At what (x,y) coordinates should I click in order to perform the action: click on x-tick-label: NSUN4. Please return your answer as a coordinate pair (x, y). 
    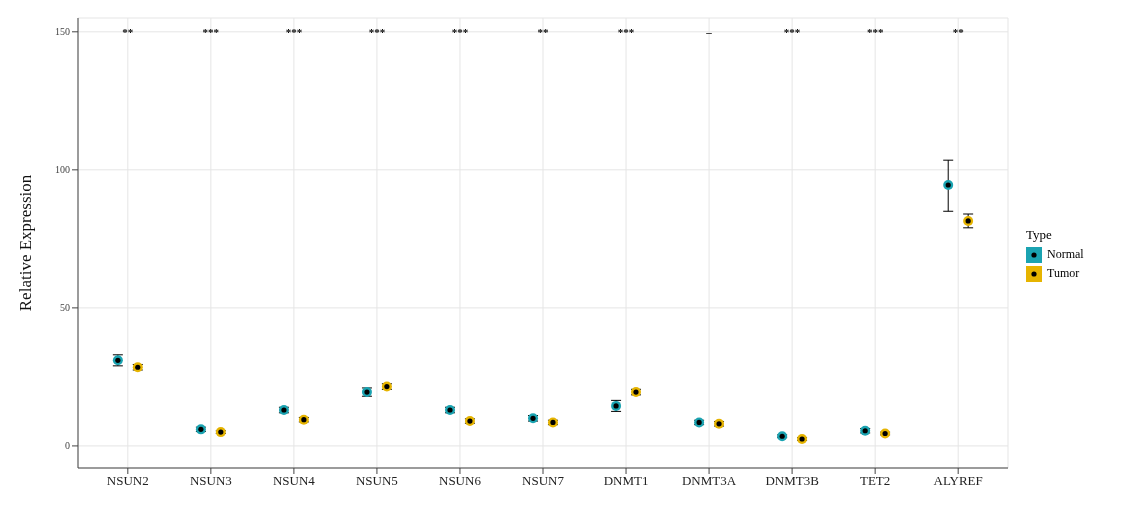
    Looking at the image, I should click on (294, 481).